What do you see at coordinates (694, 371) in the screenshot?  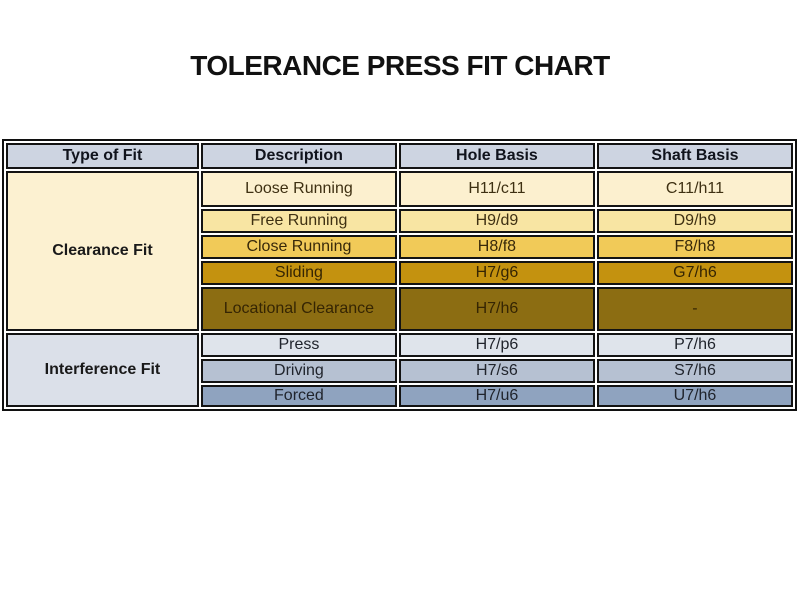 I see `cell-shaft-basis: S7/h6` at bounding box center [694, 371].